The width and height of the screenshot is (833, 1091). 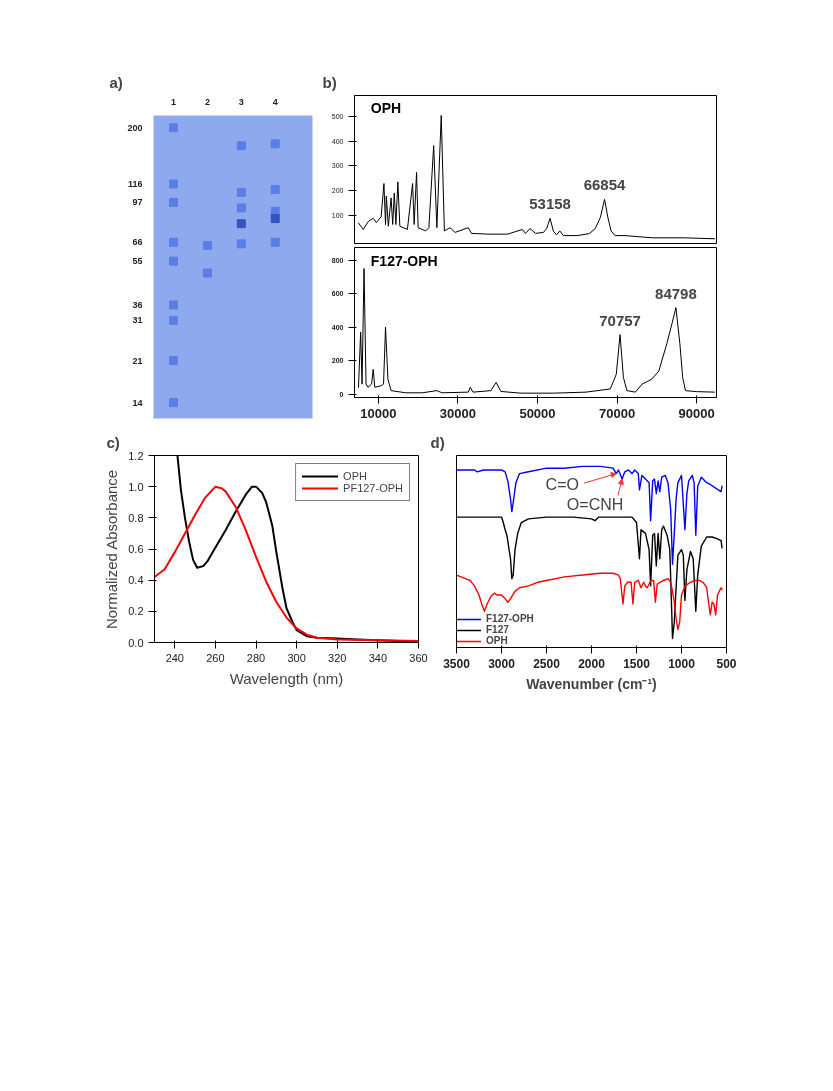 I want to click on y-tick-label: 55, so click(x=137, y=261).